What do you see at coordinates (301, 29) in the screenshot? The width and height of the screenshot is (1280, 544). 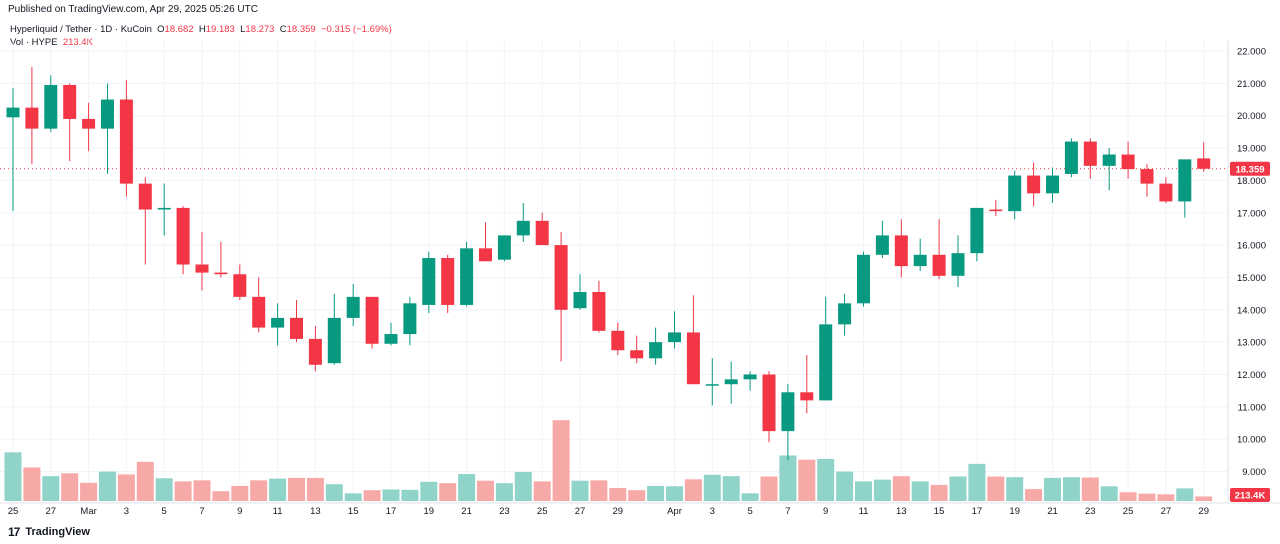 I see `close-value: 18.359` at bounding box center [301, 29].